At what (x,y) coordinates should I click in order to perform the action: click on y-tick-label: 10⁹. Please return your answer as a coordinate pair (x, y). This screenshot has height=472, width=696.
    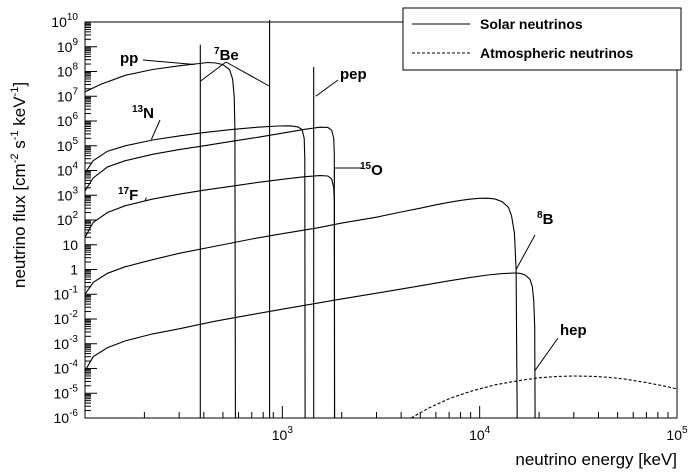
    Looking at the image, I should click on (68, 46).